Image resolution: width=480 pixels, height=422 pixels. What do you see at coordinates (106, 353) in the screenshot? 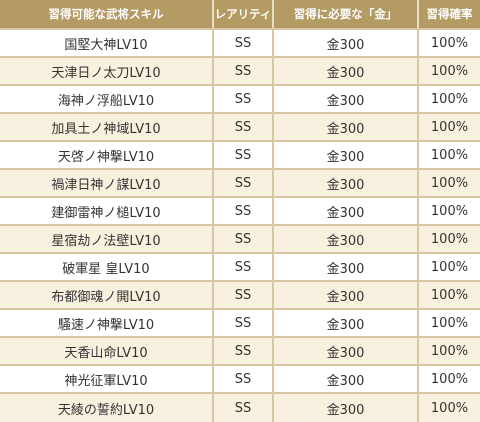
I see `skill-name-cell: 天香山命LV10` at bounding box center [106, 353].